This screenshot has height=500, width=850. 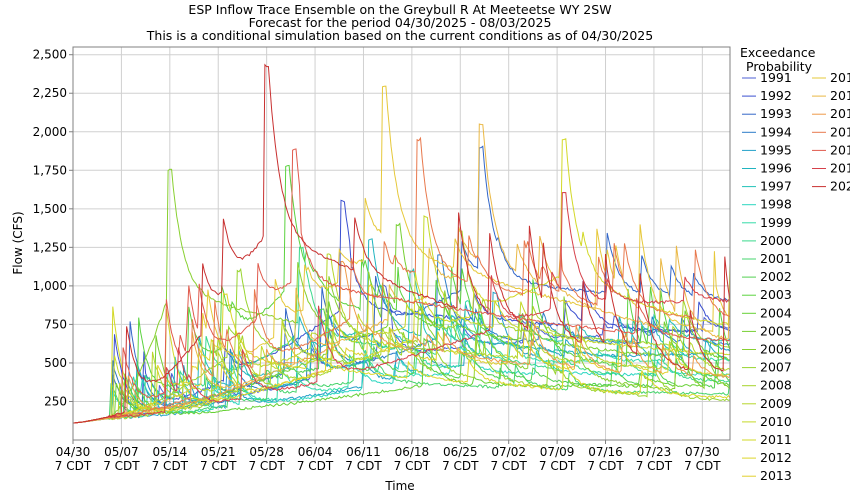 What do you see at coordinates (73, 452) in the screenshot?
I see `x-tick-label: 04/30` at bounding box center [73, 452].